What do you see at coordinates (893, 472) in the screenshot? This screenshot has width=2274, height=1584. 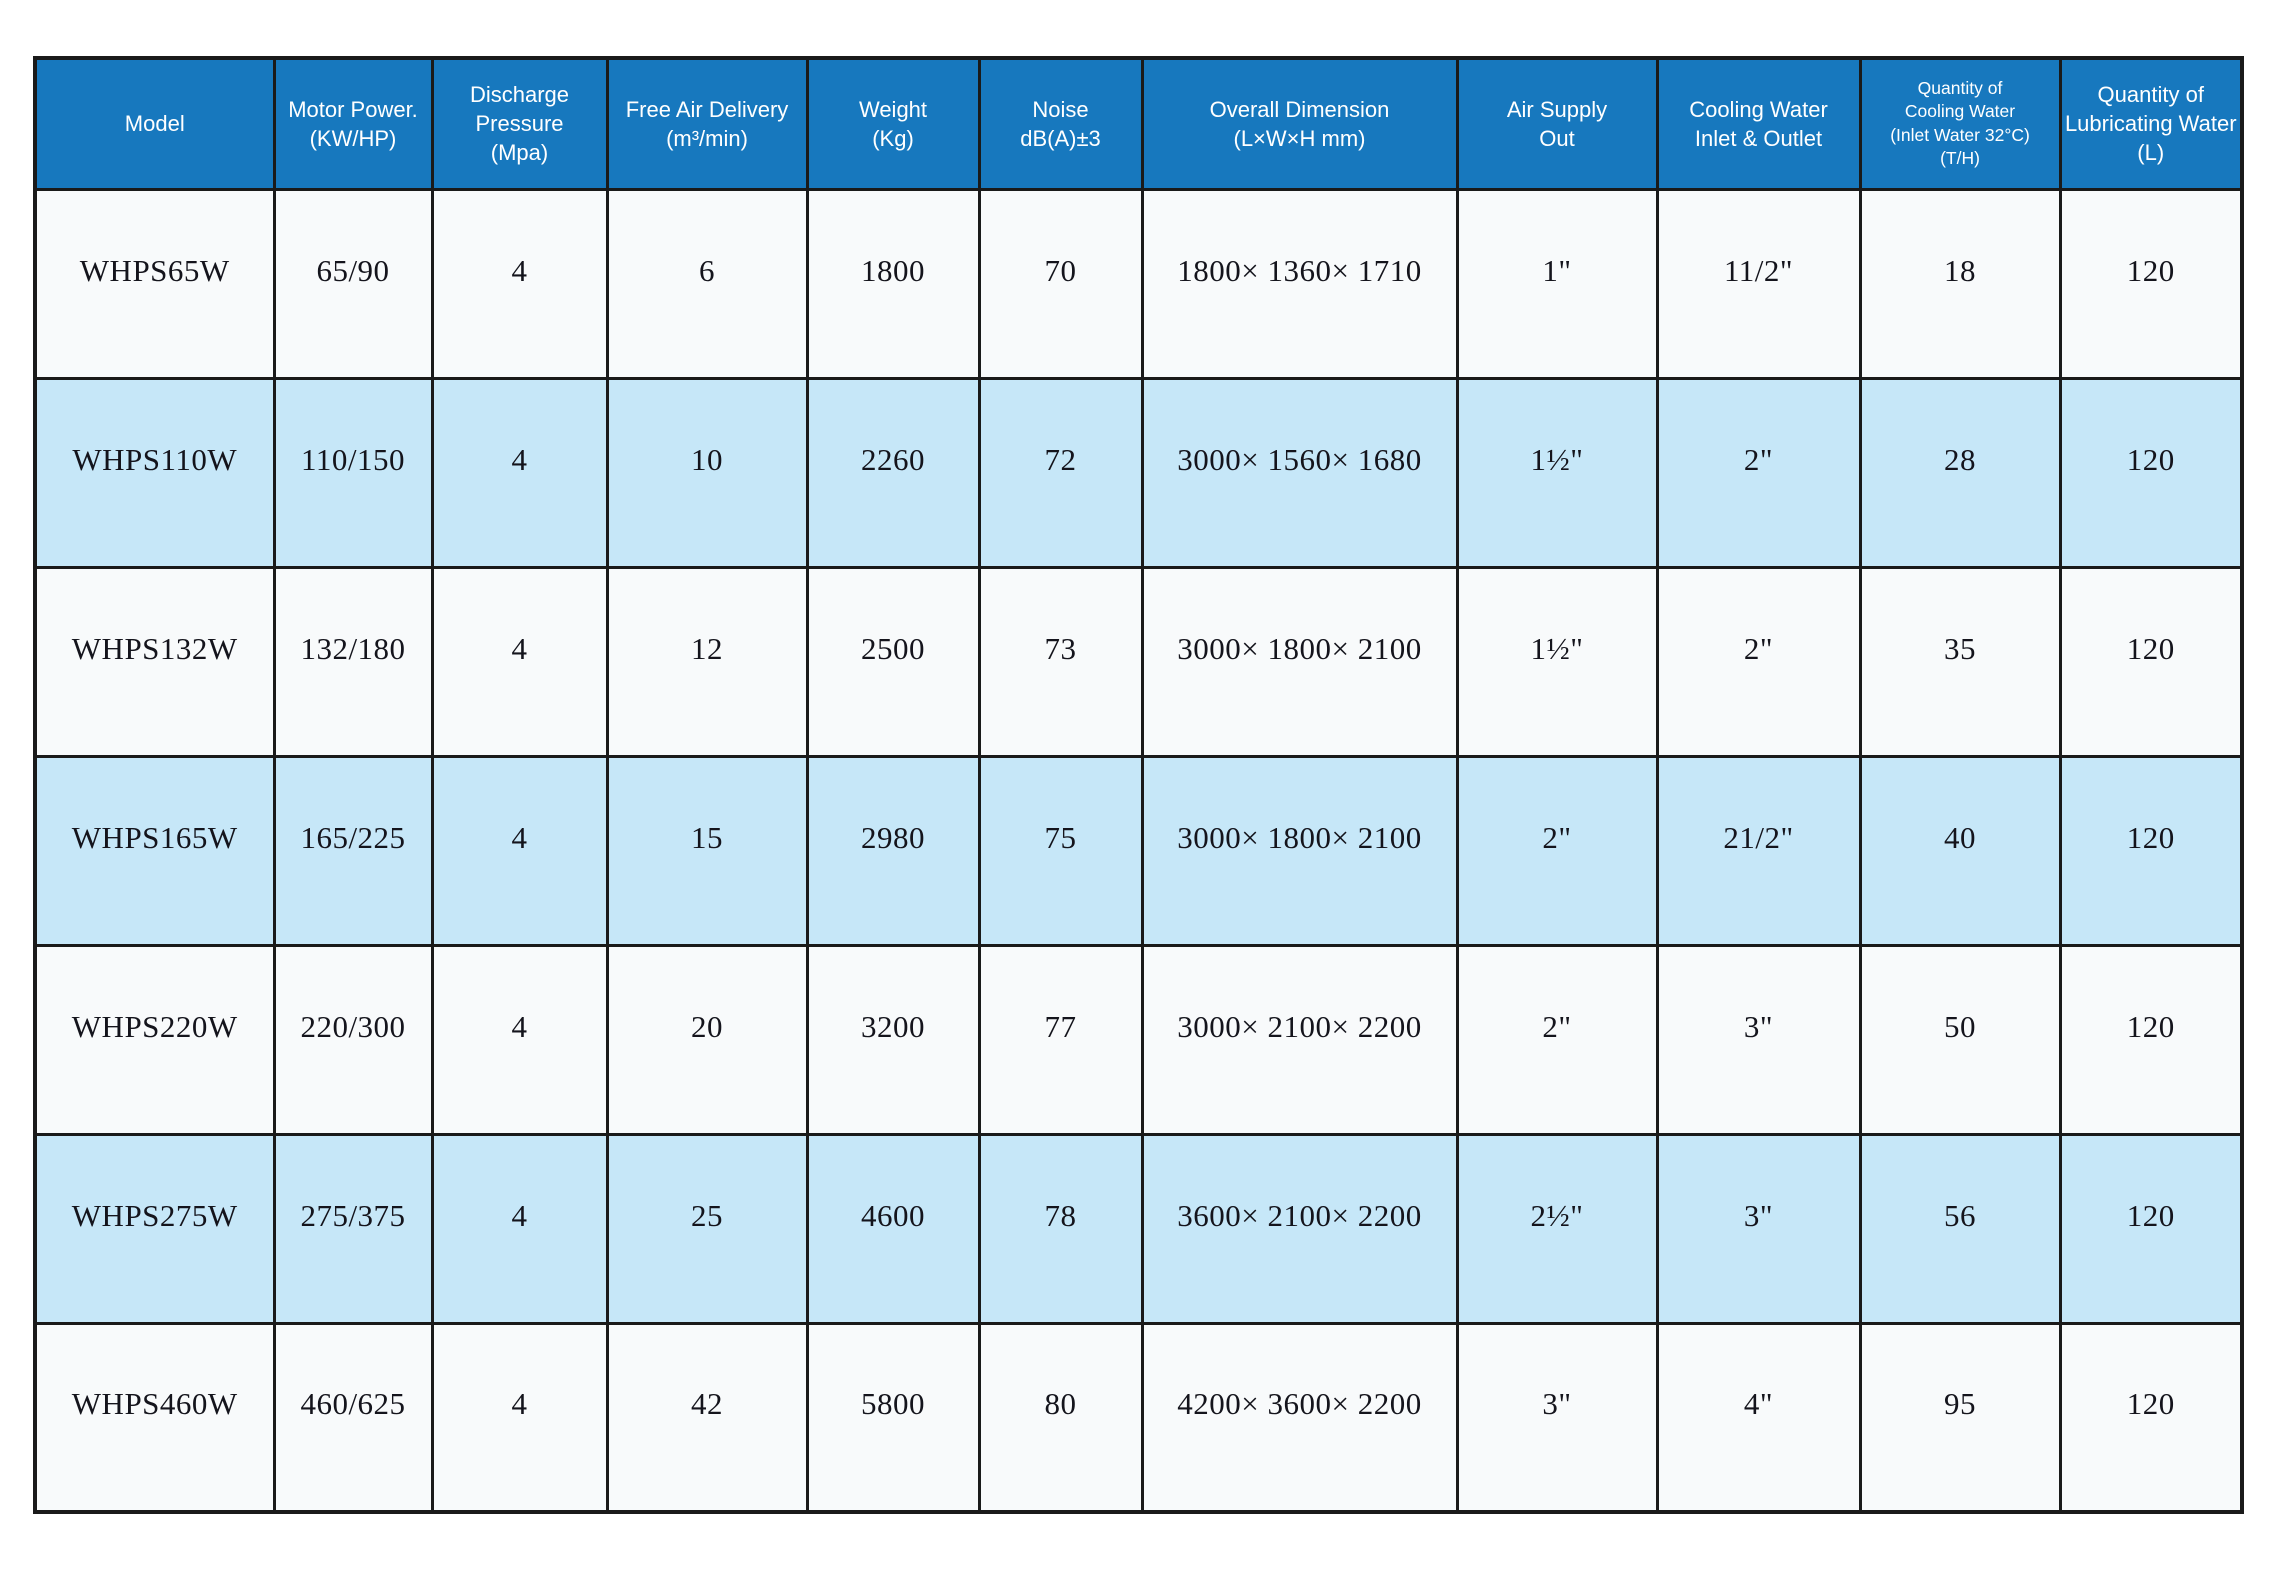 I see `cell-weight: 2260` at bounding box center [893, 472].